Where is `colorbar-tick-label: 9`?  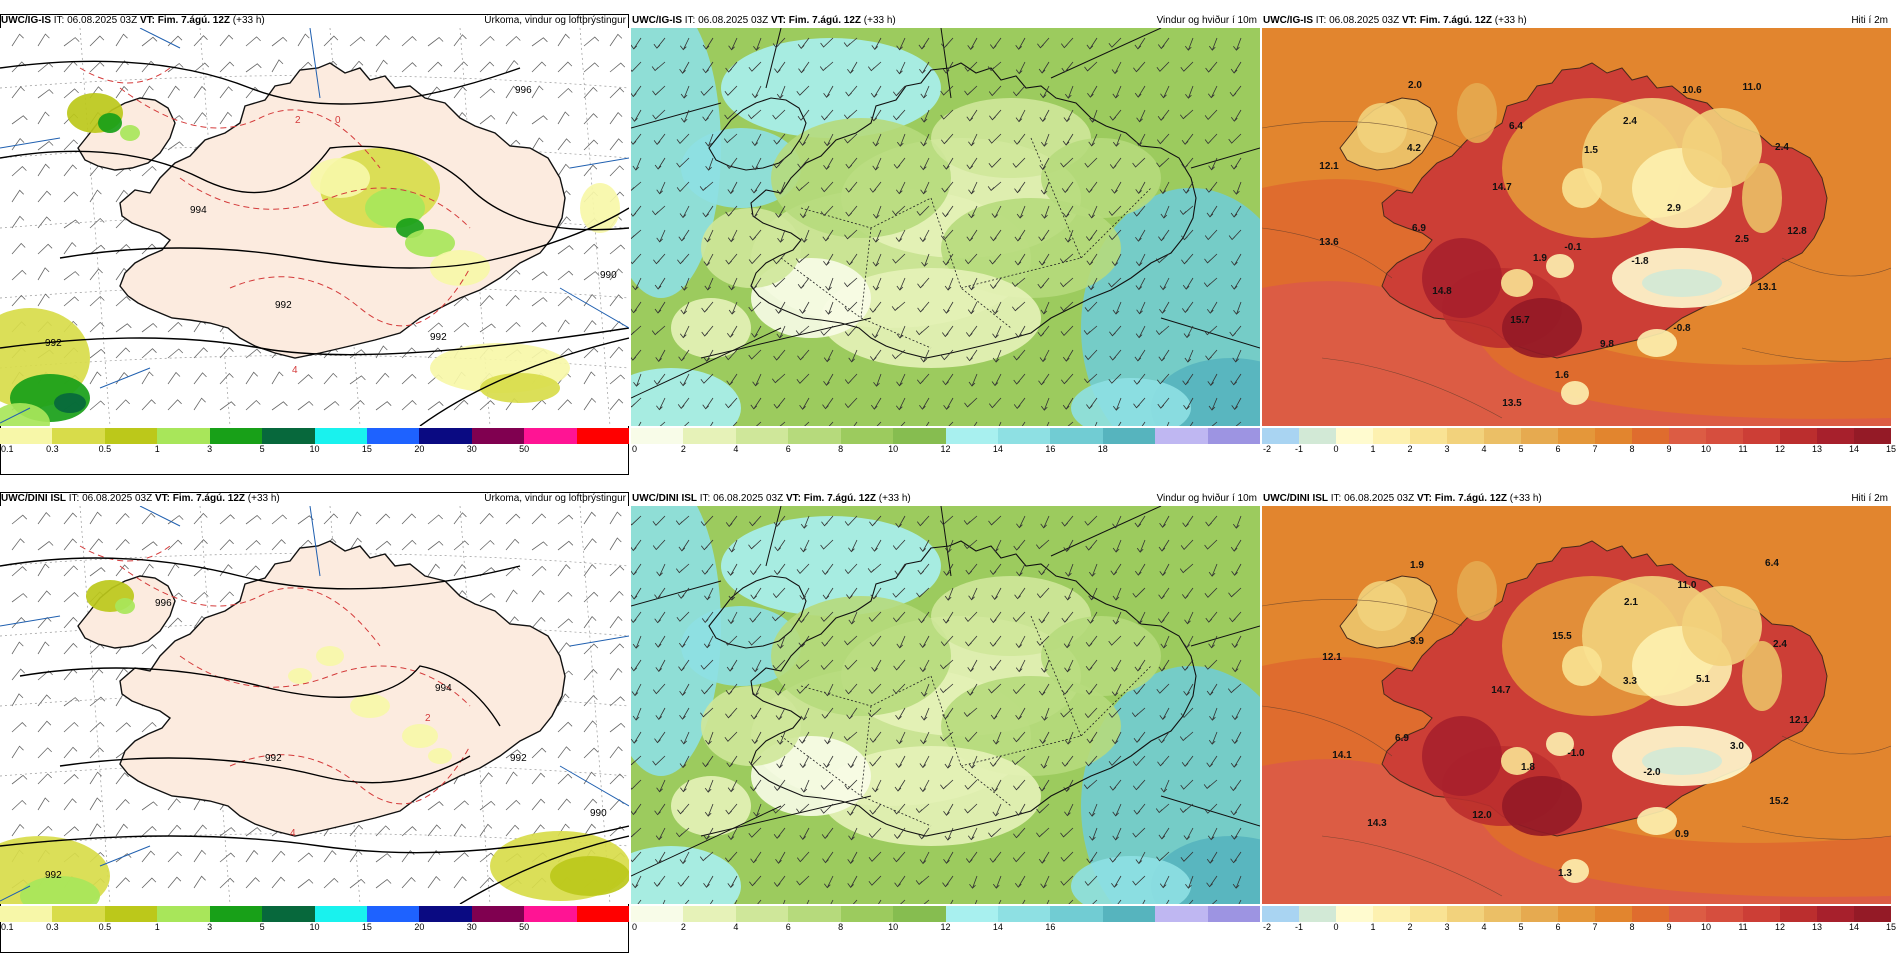
colorbar-tick-label: 9 is located at coordinates (1669, 449).